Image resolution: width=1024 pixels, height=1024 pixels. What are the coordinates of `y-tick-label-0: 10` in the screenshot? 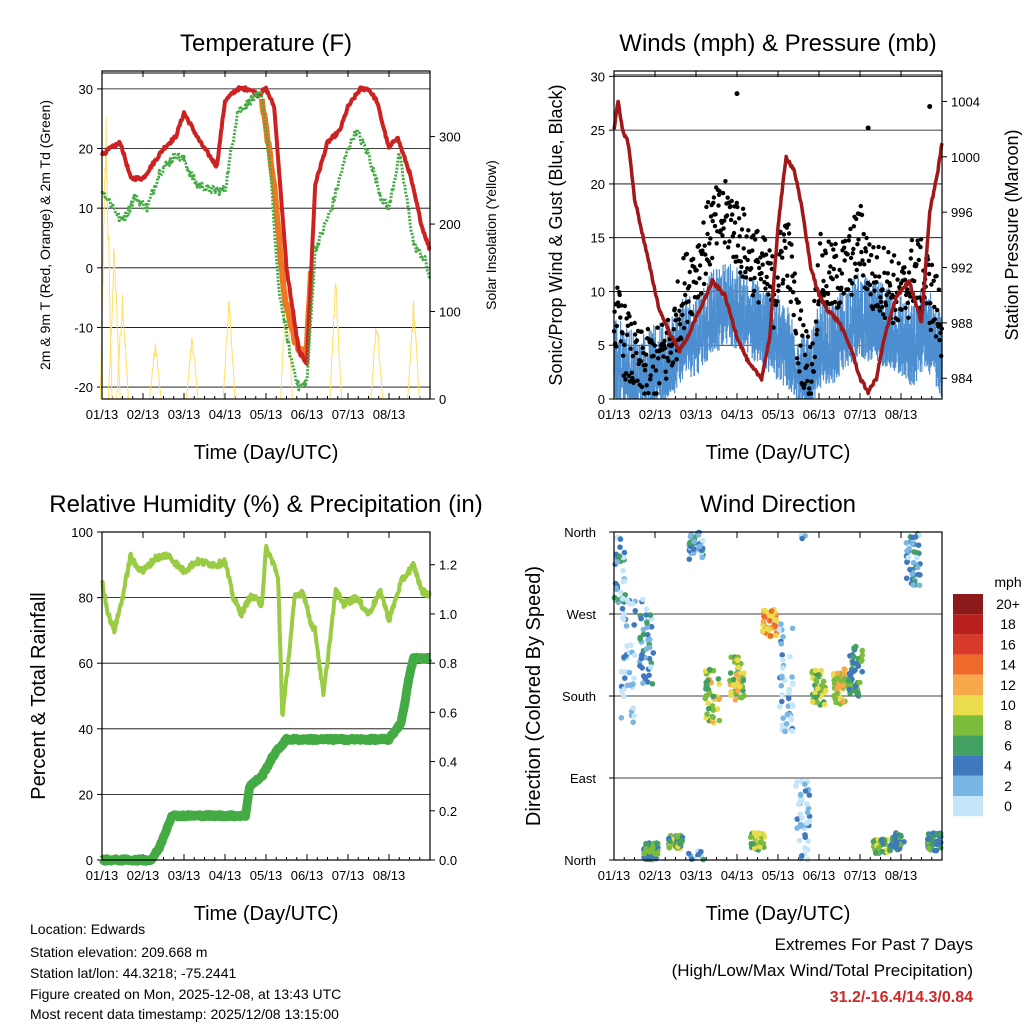 It's located at (86, 208).